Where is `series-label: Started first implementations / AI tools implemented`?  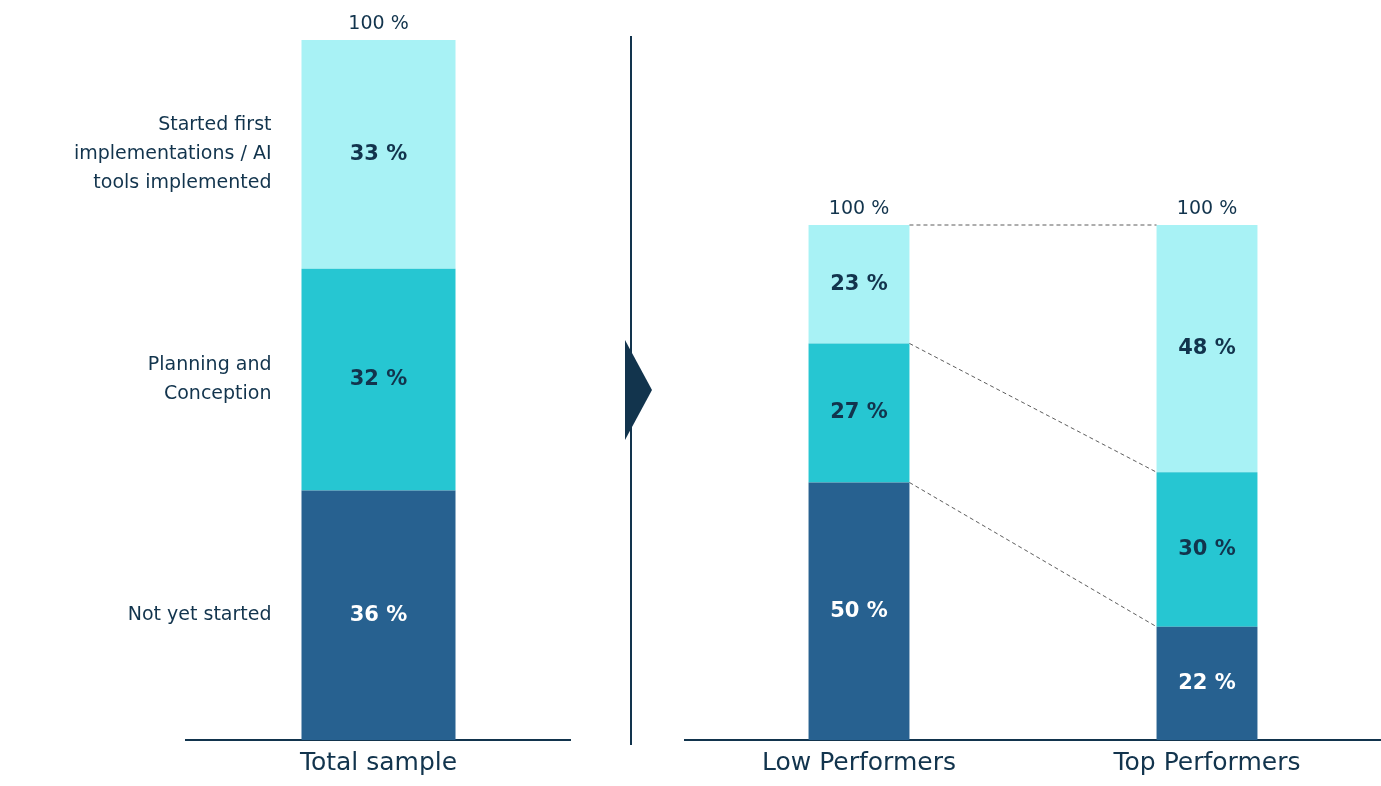 series-label: Started first implementations / AI tools implemented is located at coordinates (172, 152).